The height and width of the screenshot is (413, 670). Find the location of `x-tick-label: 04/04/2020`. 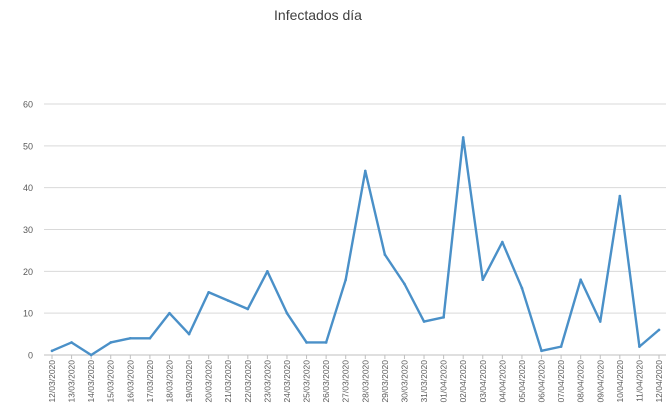

x-tick-label: 04/04/2020 is located at coordinates (502, 381).